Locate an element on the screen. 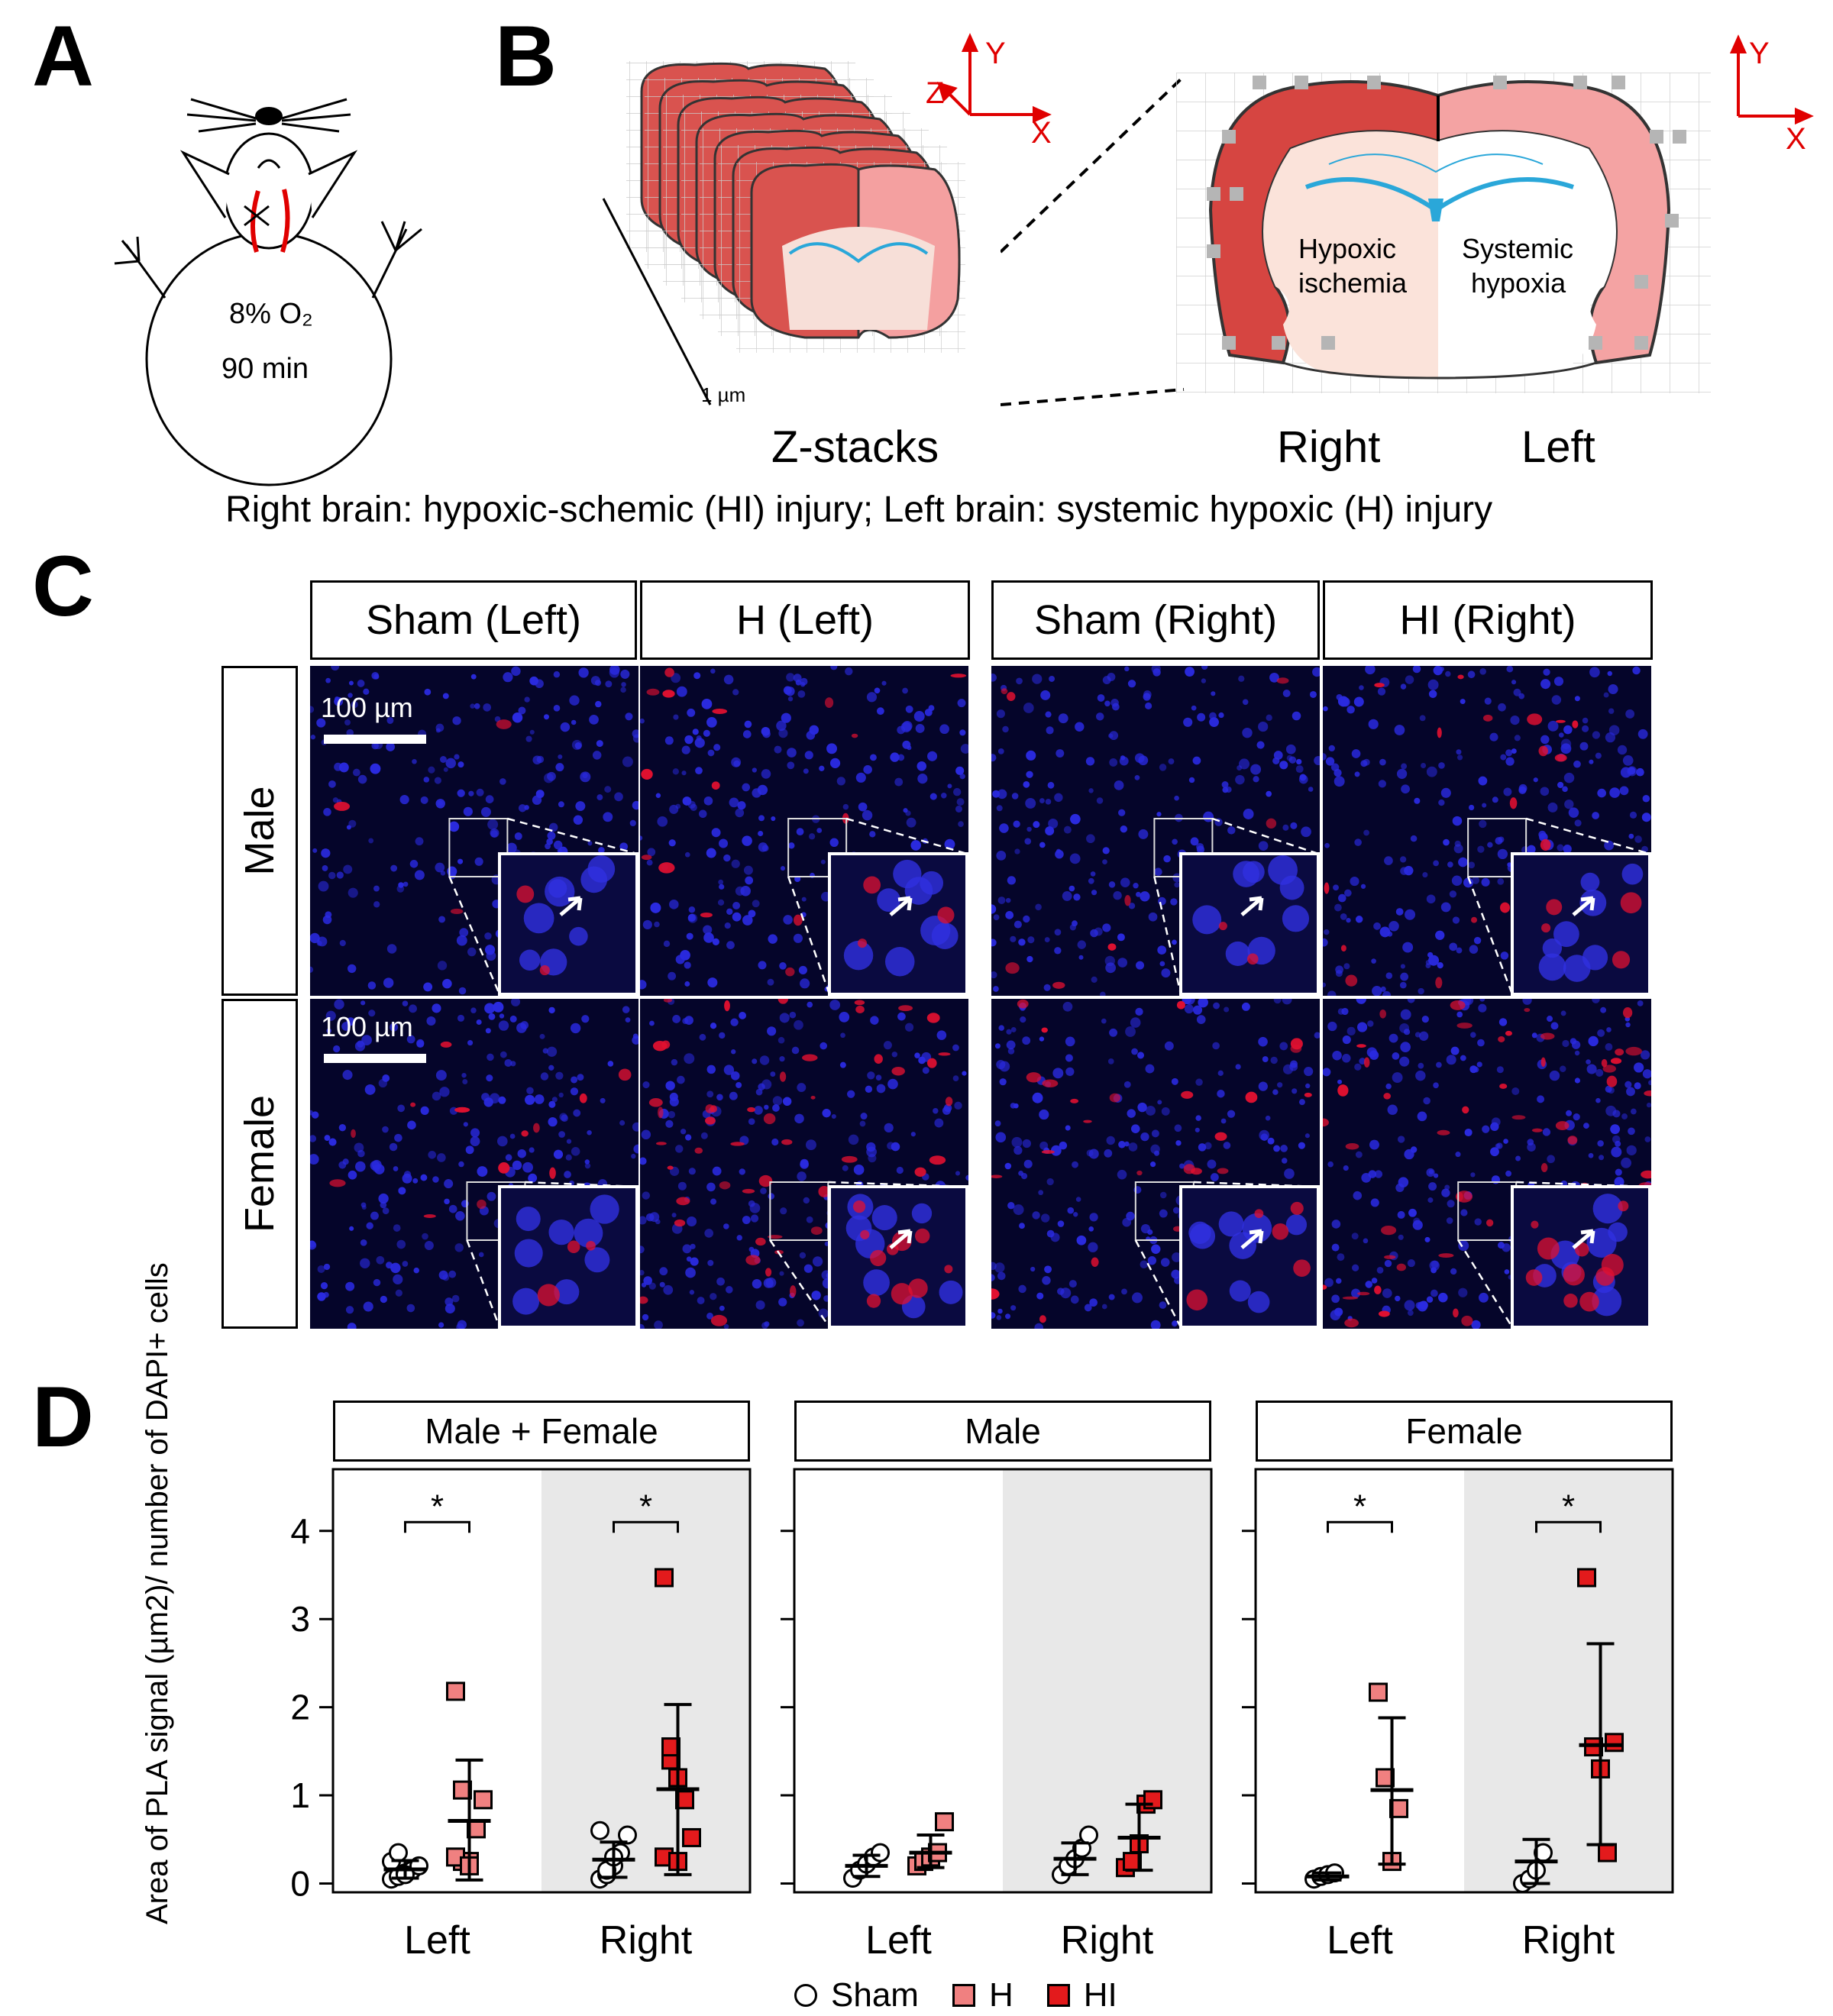  right-label: Right is located at coordinates (1329, 447).